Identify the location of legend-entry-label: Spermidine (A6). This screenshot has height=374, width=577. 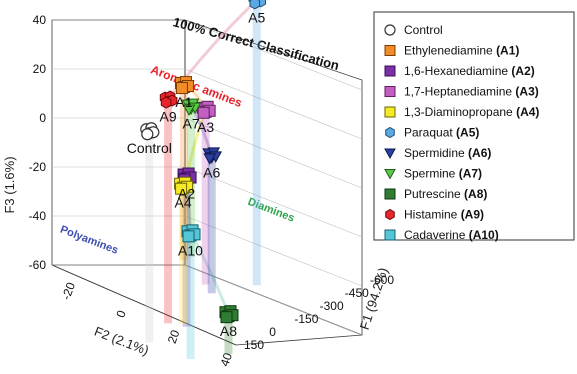
(447, 153).